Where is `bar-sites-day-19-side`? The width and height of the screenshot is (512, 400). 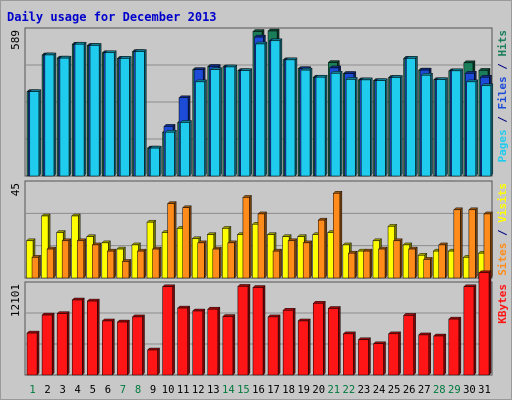
bar-sites-day-19-side is located at coordinates (310, 259).